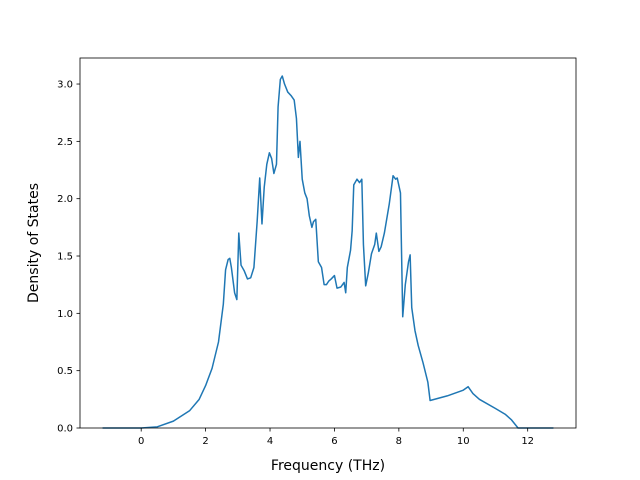 The image size is (640, 480). What do you see at coordinates (34, 243) in the screenshot?
I see `y-axis-label: Density of States` at bounding box center [34, 243].